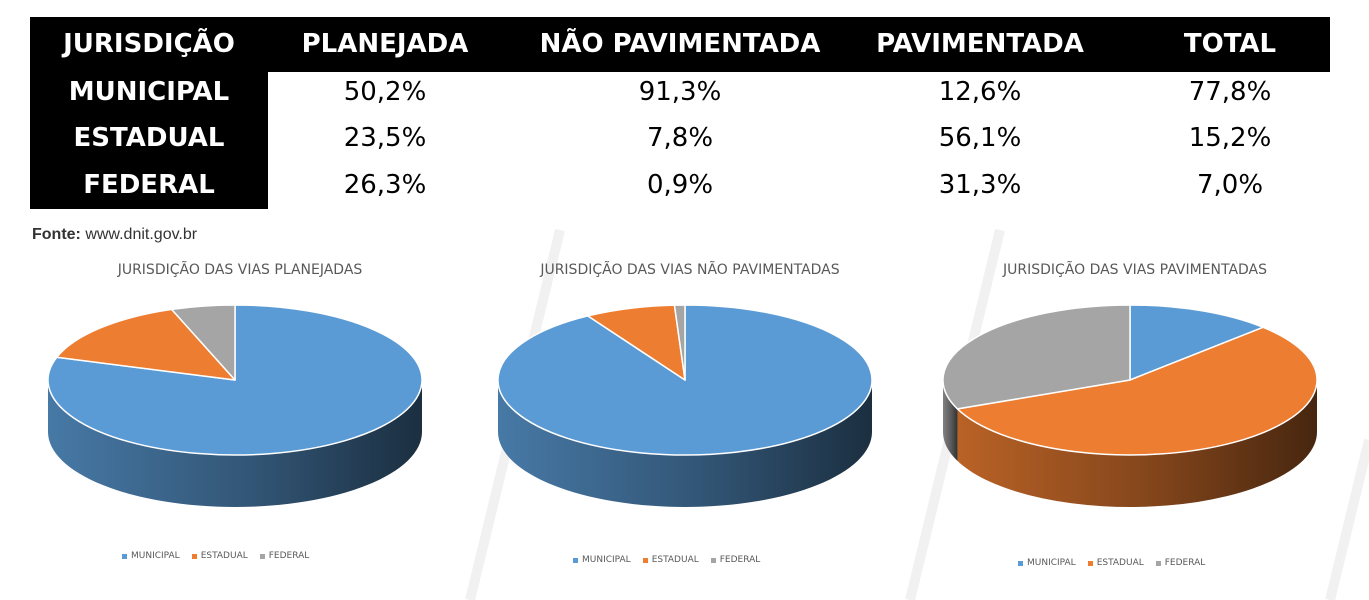  Describe the element at coordinates (149, 92) in the screenshot. I see `table-row-label: MUNICIPAL` at that location.